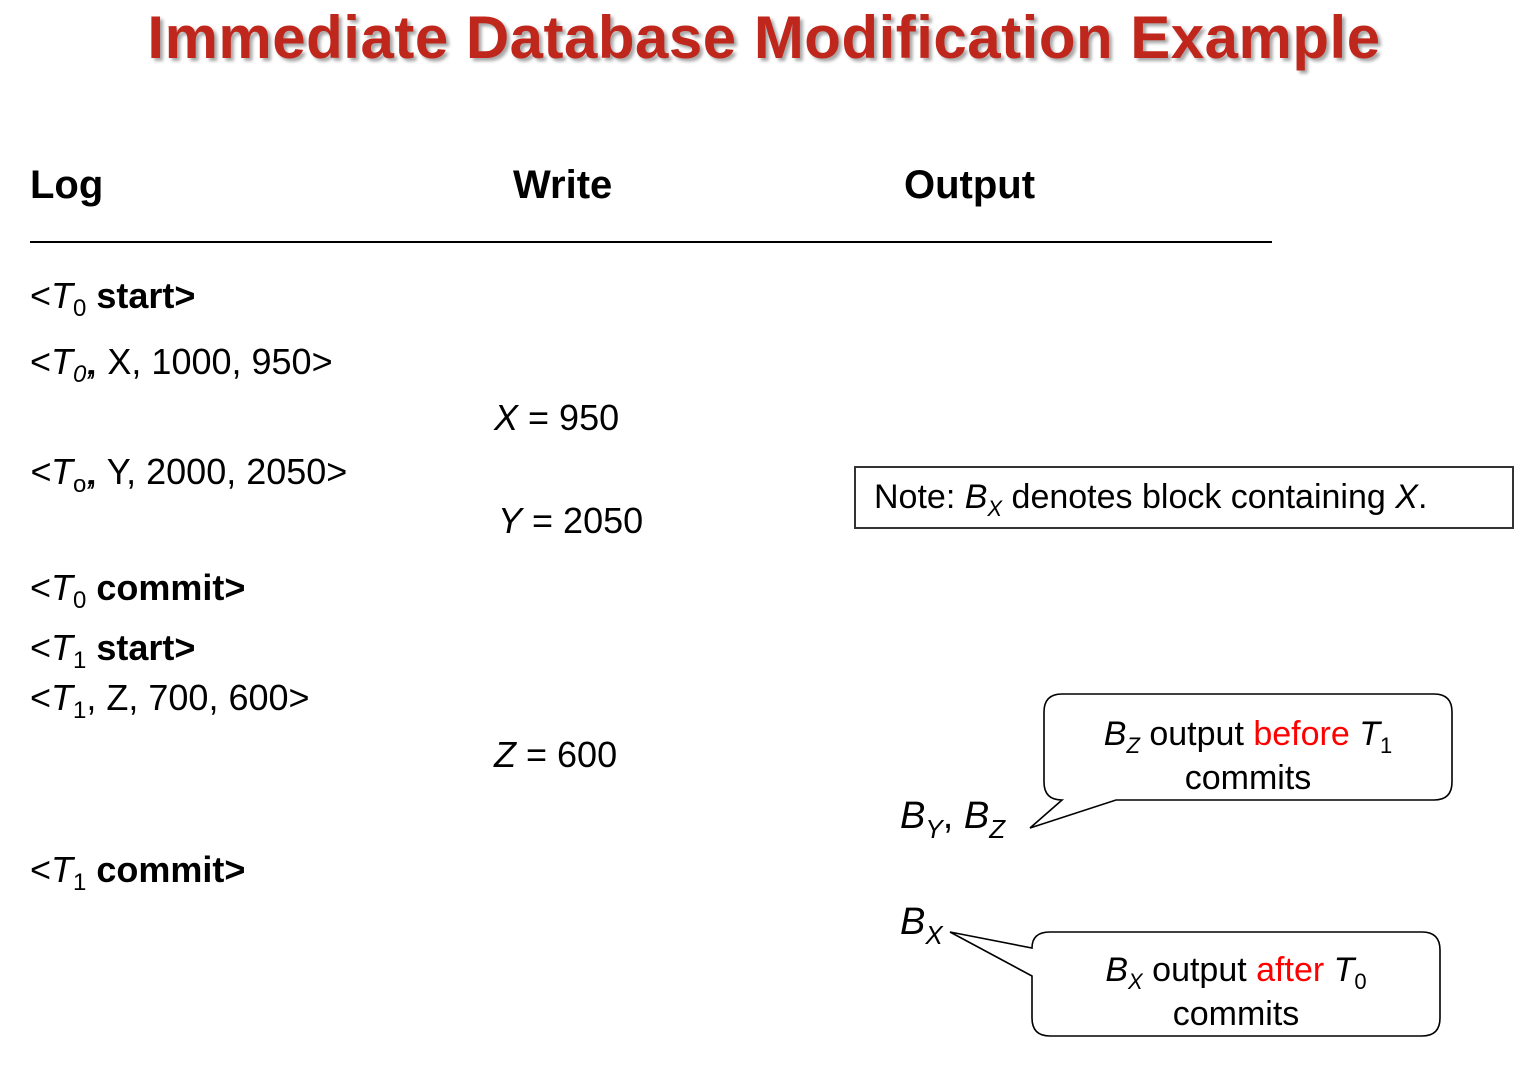 This screenshot has width=1528, height=1066. What do you see at coordinates (181, 364) in the screenshot?
I see `log-t0-update-x: <T0,, X, 1000, 950>` at bounding box center [181, 364].